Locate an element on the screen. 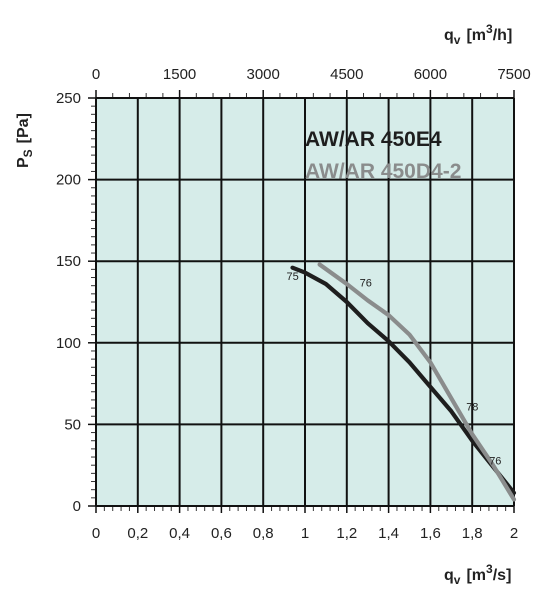 This screenshot has height=605, width=544. x-bottom-axis-title: qv [m3/s] is located at coordinates (477, 574).